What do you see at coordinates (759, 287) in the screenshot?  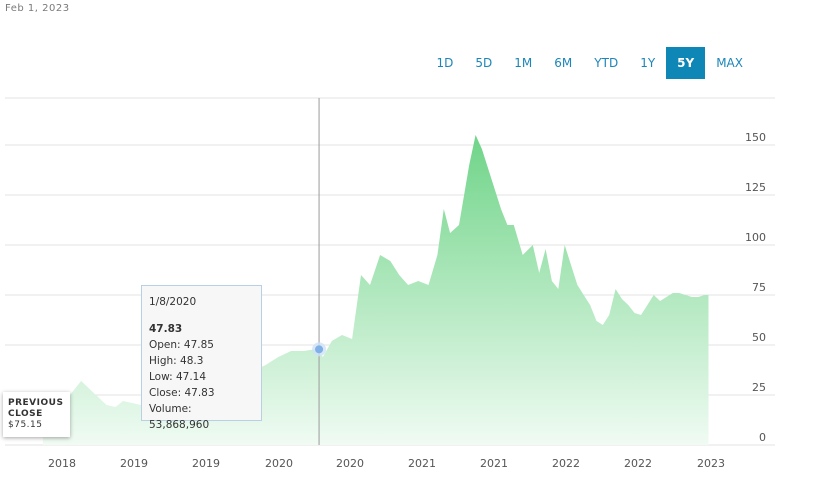 I see `y-tick-label: 75` at bounding box center [759, 287].